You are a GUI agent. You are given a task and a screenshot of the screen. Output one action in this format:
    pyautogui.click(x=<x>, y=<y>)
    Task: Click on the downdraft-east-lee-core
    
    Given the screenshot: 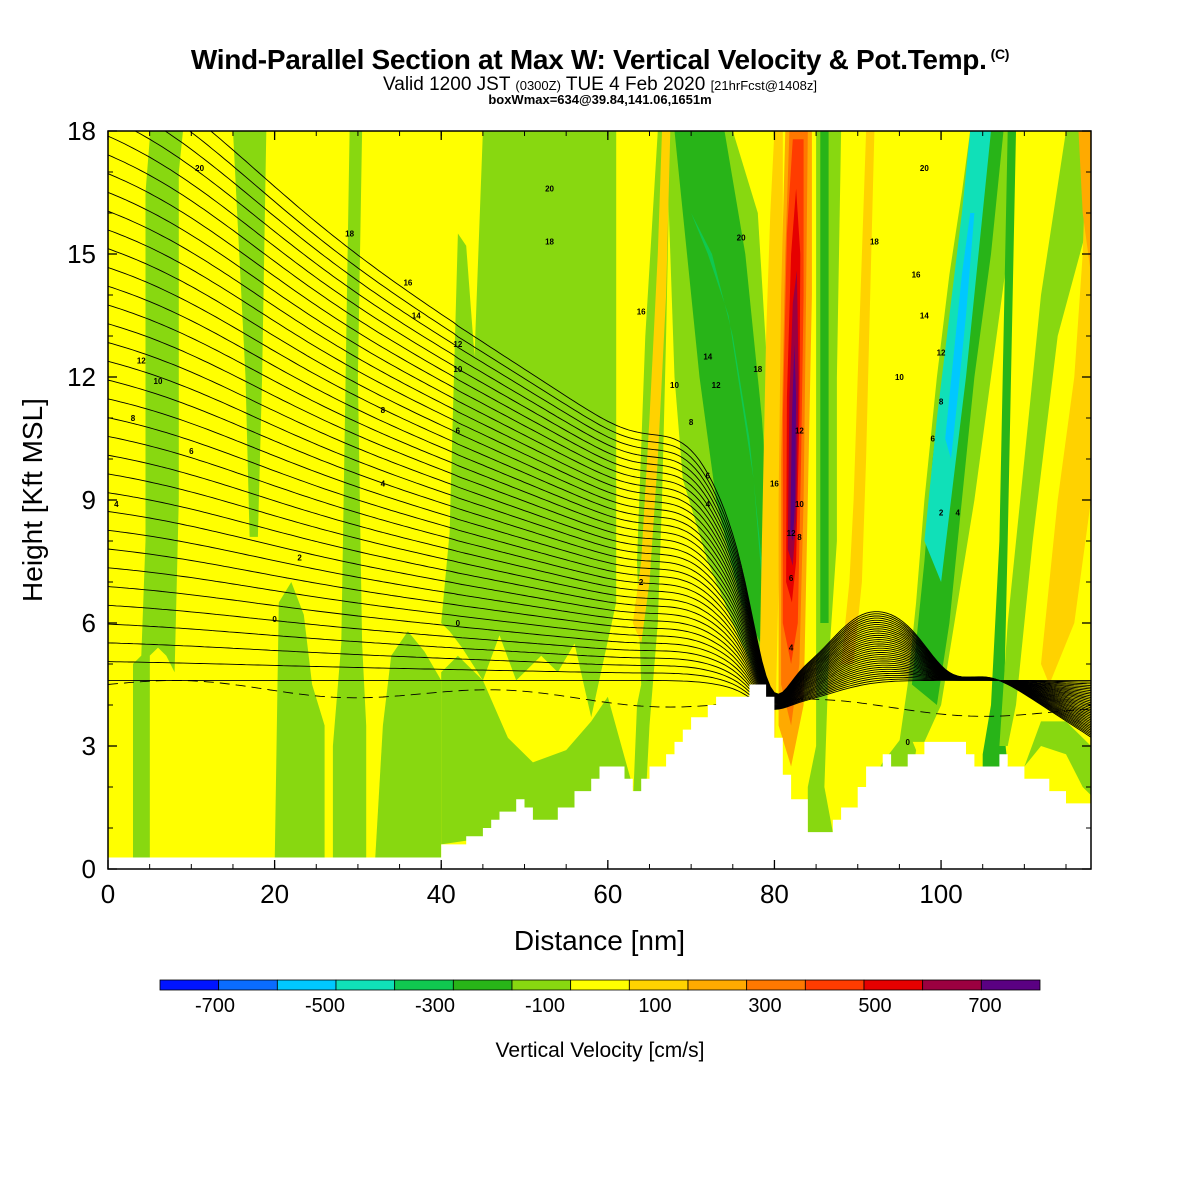 What is the action you would take?
    pyautogui.click(x=824, y=377)
    